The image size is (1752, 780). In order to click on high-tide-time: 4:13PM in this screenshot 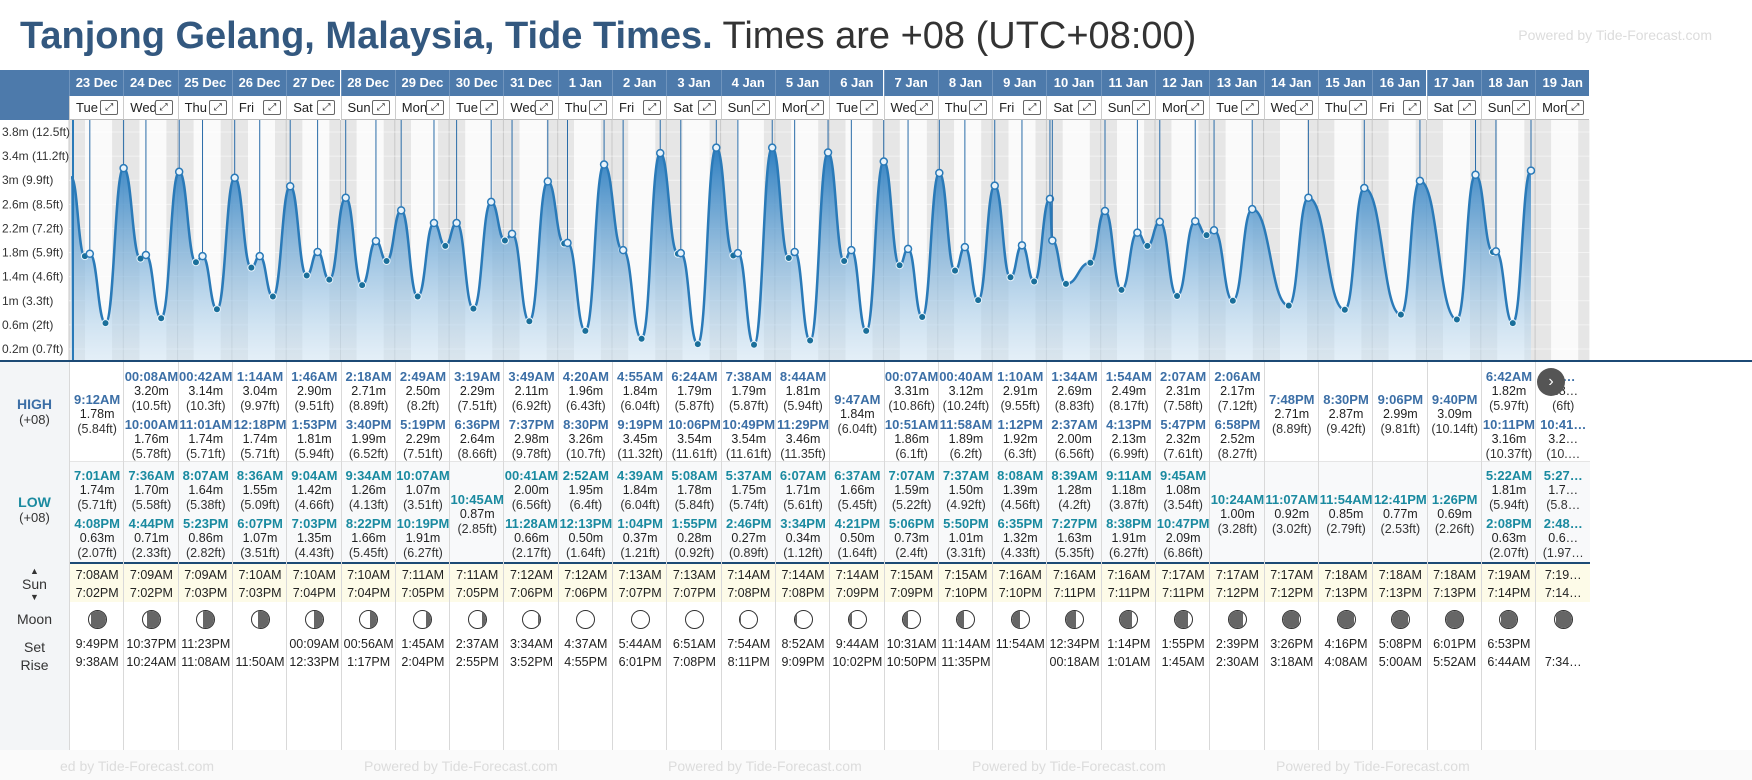, I will do `click(1129, 424)`.